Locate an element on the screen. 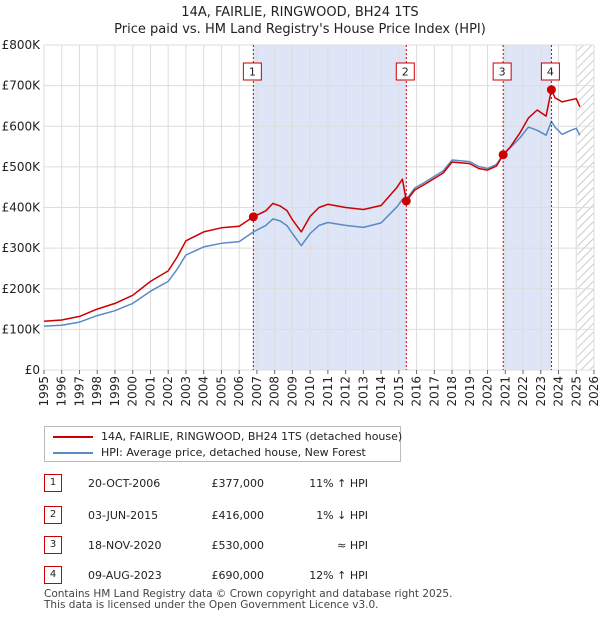 Image resolution: width=600 pixels, height=620 pixels. x-tick-label: 1997 is located at coordinates (79, 391).